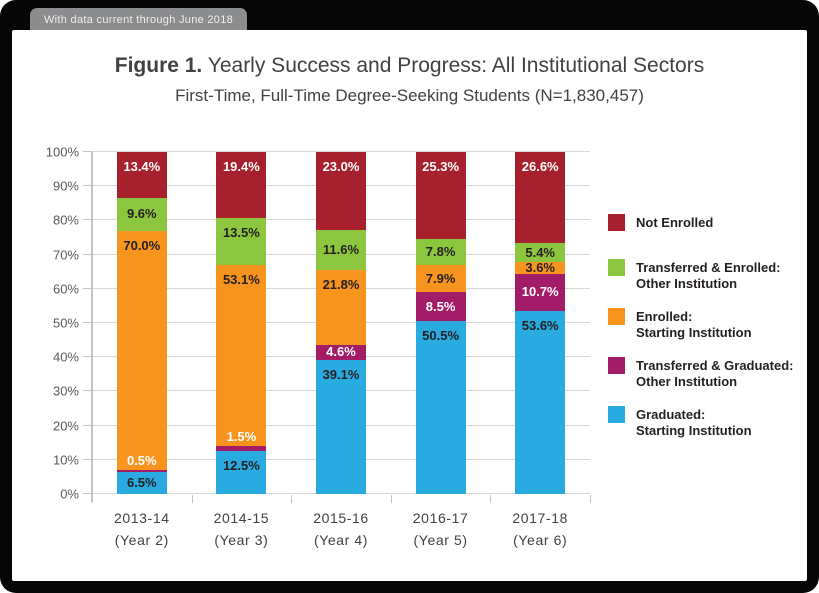 The width and height of the screenshot is (819, 593). Describe the element at coordinates (694, 324) in the screenshot. I see `legend-label: Enrolled: Starting Institution` at that location.